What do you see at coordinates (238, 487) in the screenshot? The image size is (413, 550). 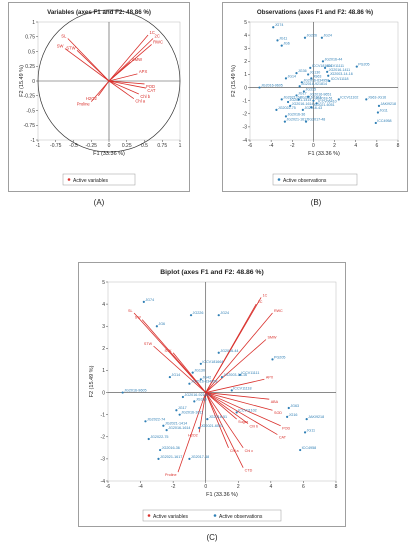 I see `x-tick-label: 2` at bounding box center [238, 487].